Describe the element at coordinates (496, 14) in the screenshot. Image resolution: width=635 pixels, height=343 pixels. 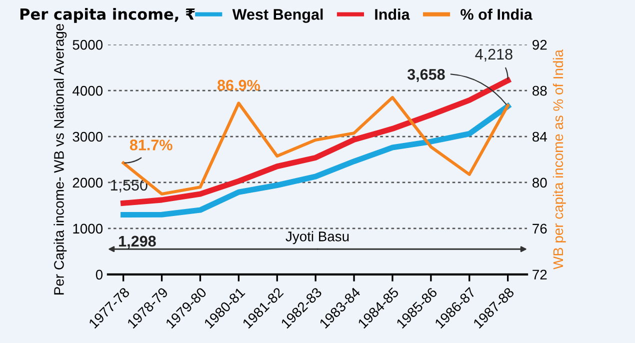
I see `legend-label: % of India` at that location.